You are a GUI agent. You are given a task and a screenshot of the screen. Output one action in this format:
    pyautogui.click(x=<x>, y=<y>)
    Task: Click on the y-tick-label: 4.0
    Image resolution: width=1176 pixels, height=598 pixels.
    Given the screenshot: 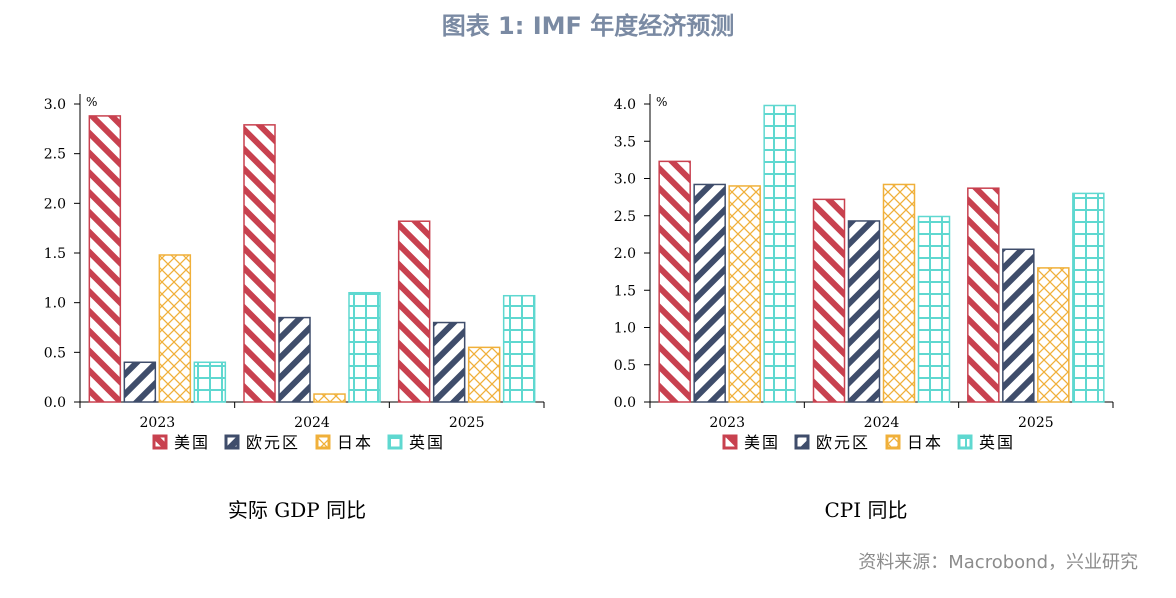 What is the action you would take?
    pyautogui.click(x=625, y=105)
    